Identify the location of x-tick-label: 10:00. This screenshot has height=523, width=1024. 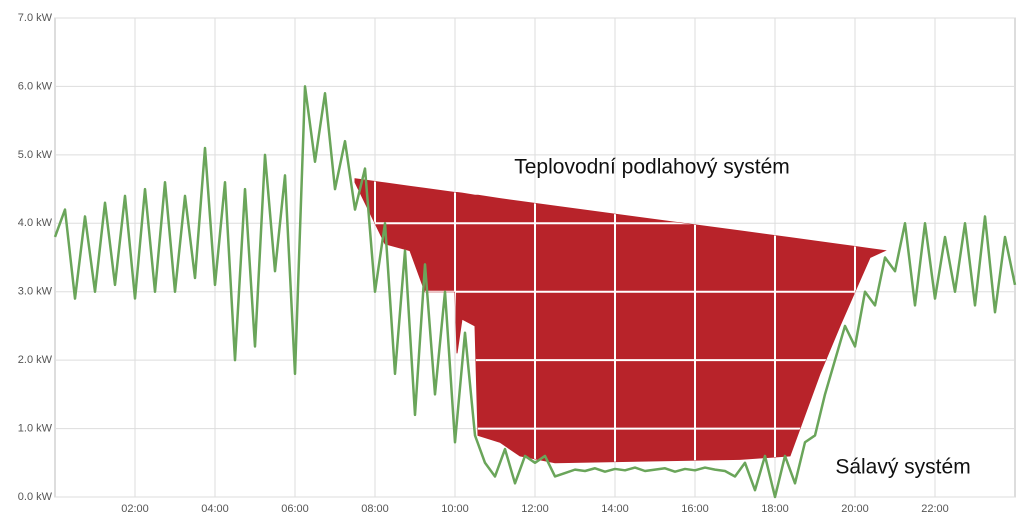
(455, 509).